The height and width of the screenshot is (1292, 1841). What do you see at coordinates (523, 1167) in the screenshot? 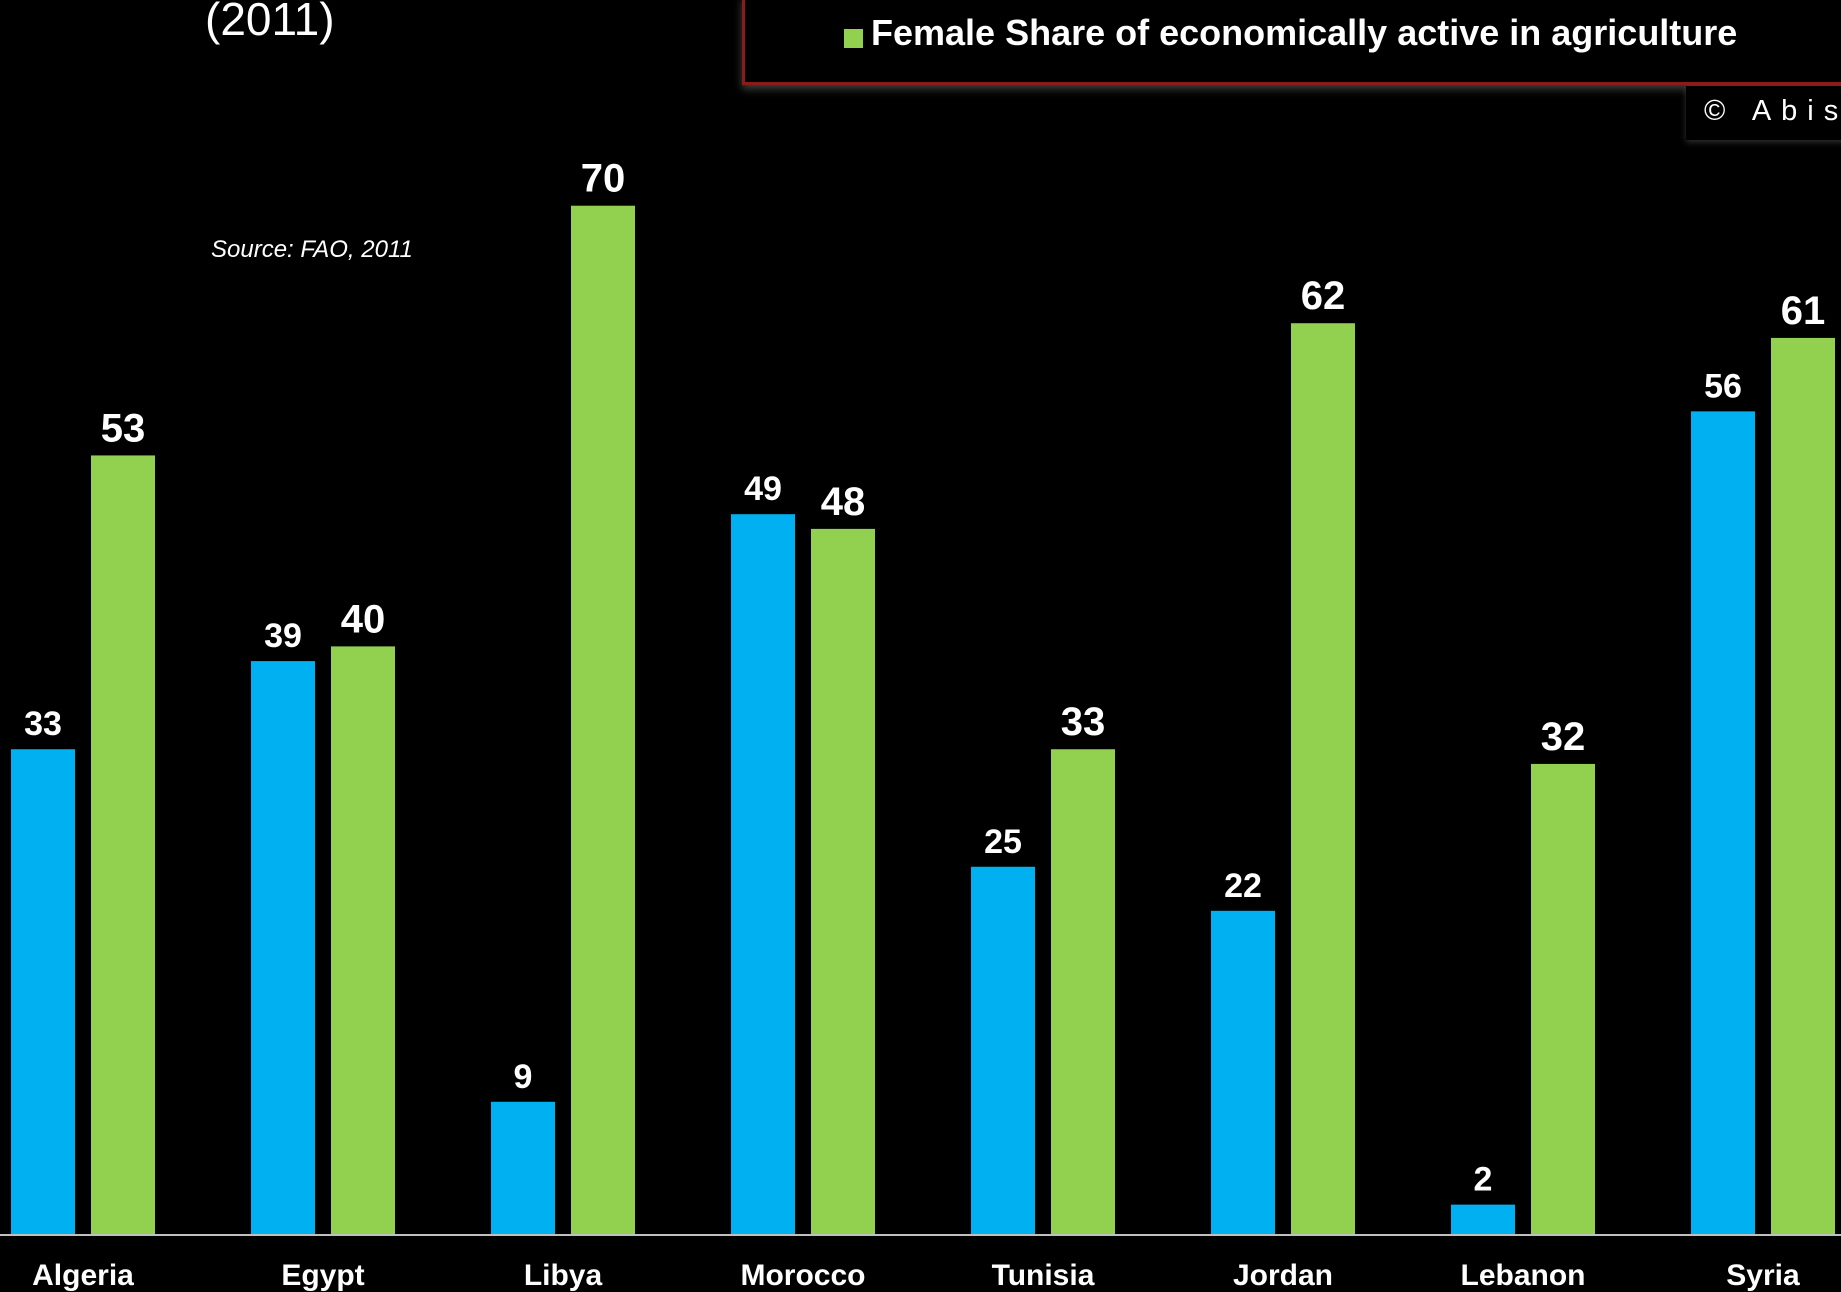
I see `bar-blue-libya` at bounding box center [523, 1167].